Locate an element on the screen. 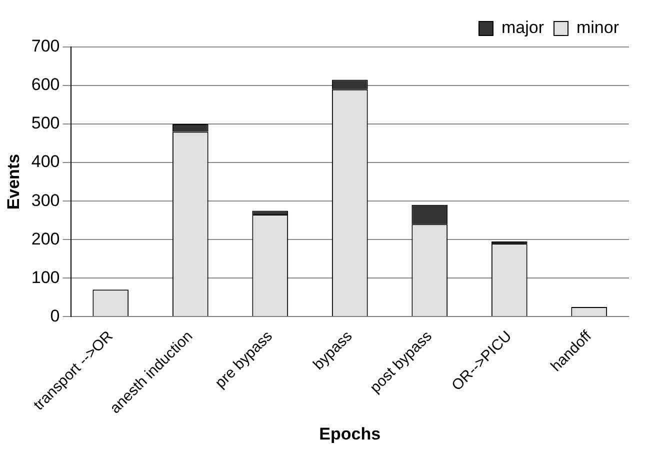 The image size is (649, 449). y-tick-label: 500 is located at coordinates (45, 123).